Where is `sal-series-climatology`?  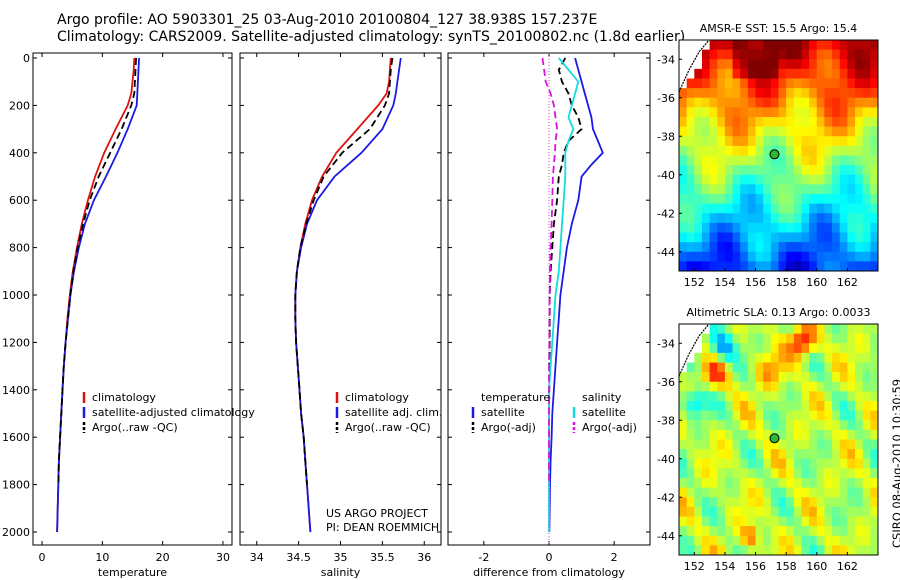
sal-series-climatology is located at coordinates (343, 295).